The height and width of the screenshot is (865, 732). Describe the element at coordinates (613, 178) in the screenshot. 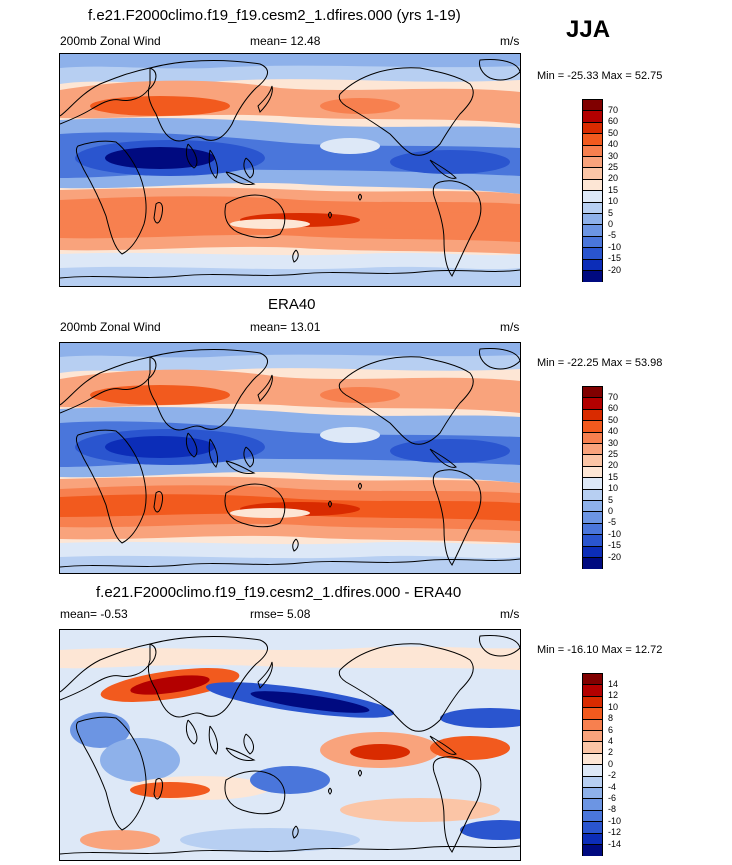

I see `colorbar-tick-label: 20` at that location.